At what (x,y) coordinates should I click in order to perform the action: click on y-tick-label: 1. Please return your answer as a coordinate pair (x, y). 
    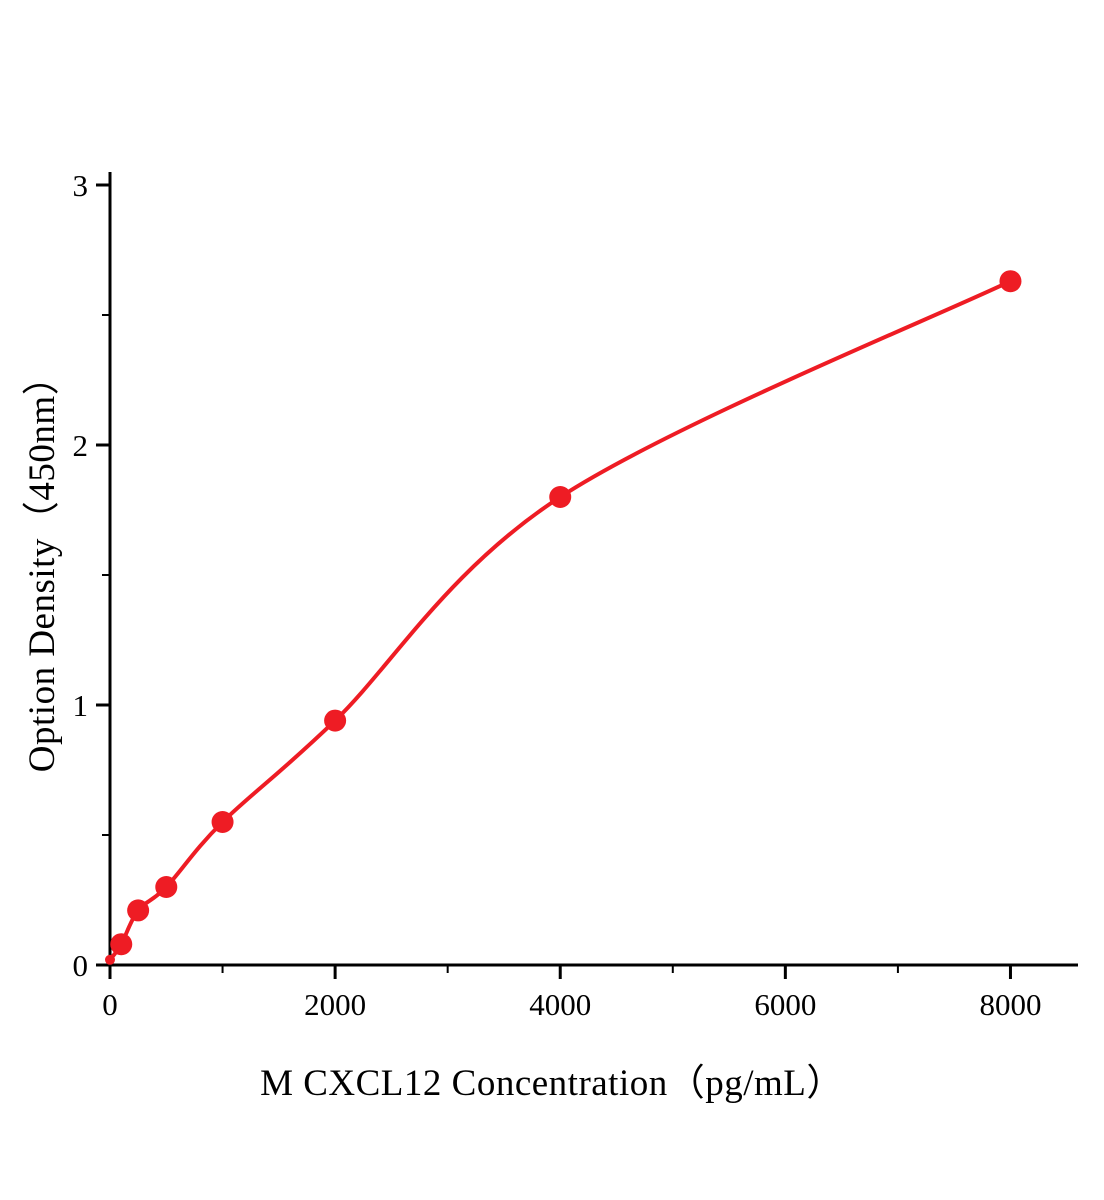
    Looking at the image, I should click on (81, 705).